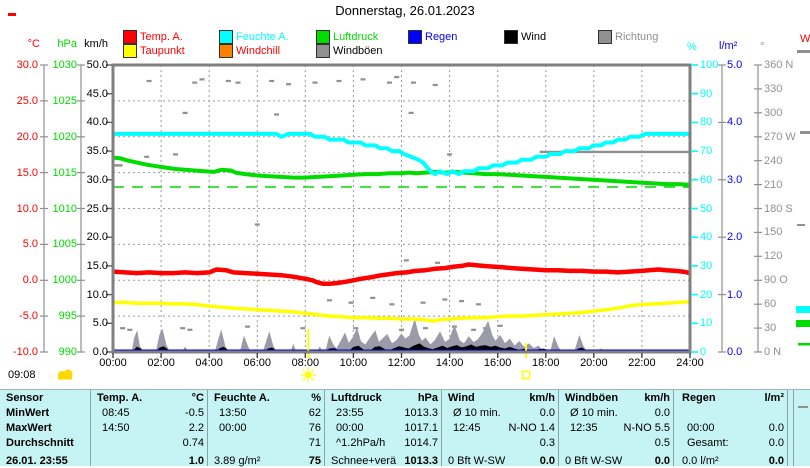 The height and width of the screenshot is (468, 810). I want to click on humidity-axis-label: 80, so click(706, 122).